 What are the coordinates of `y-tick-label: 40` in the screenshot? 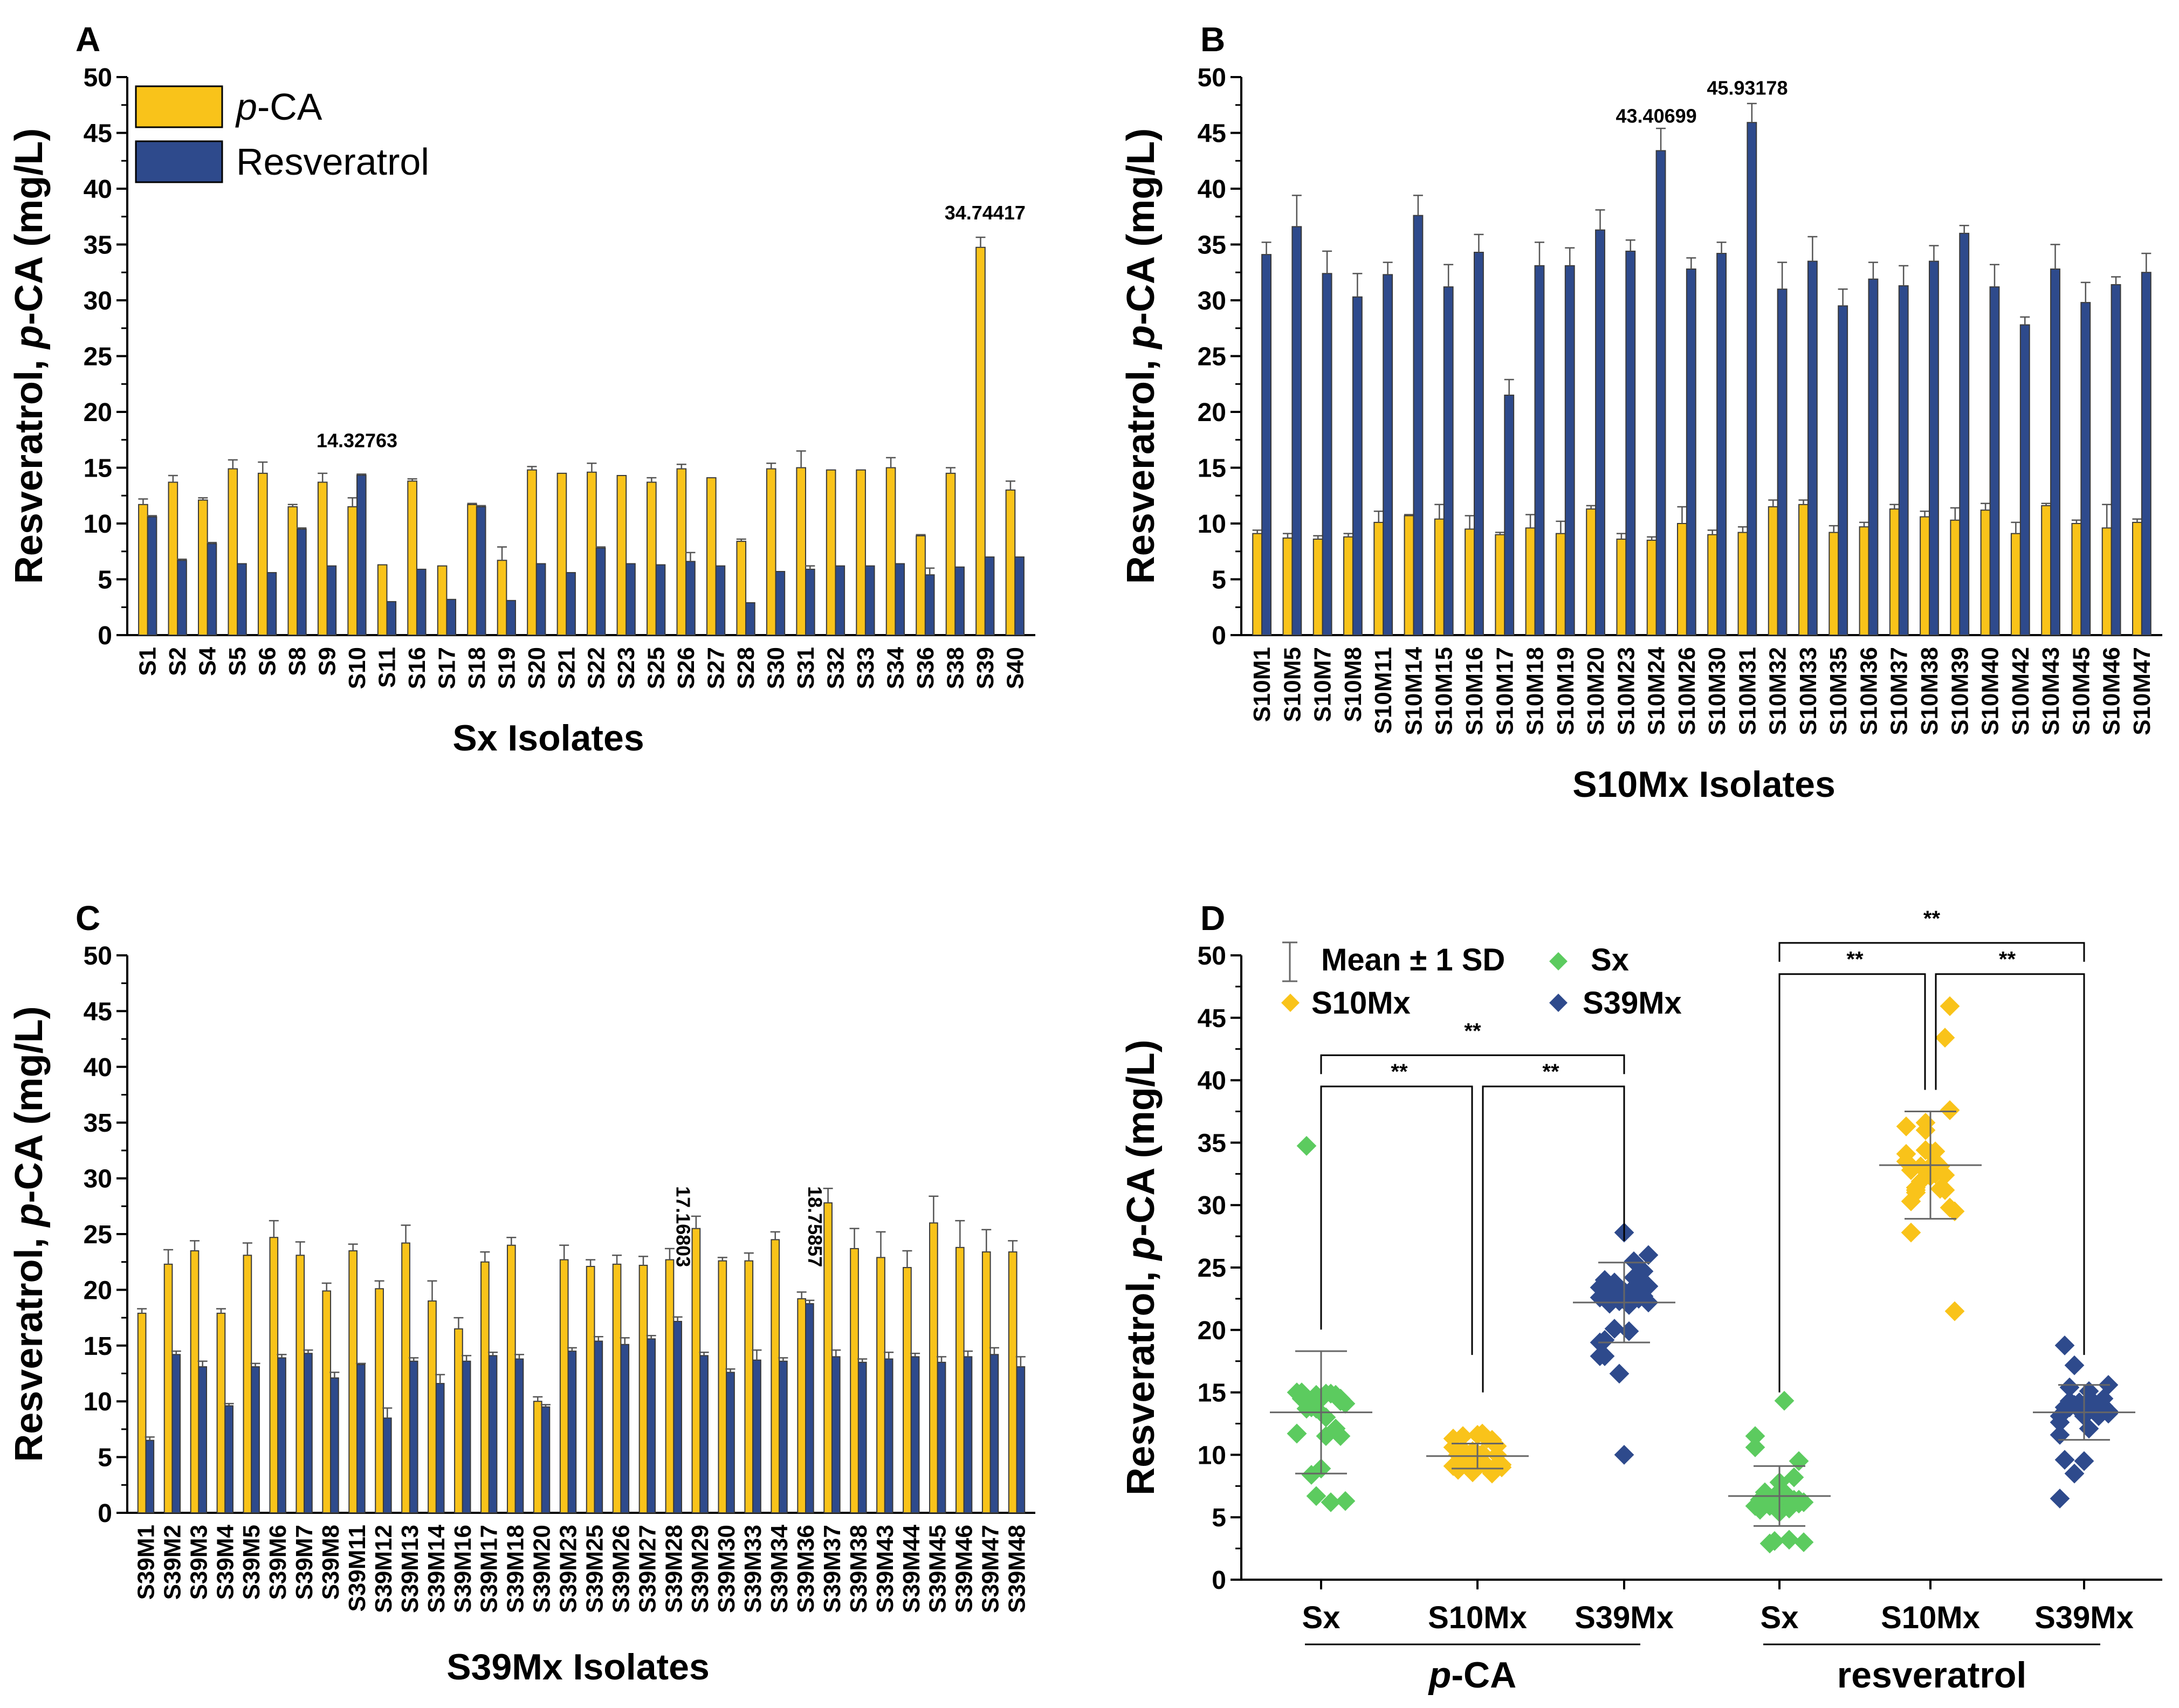 It's located at (1212, 1081).